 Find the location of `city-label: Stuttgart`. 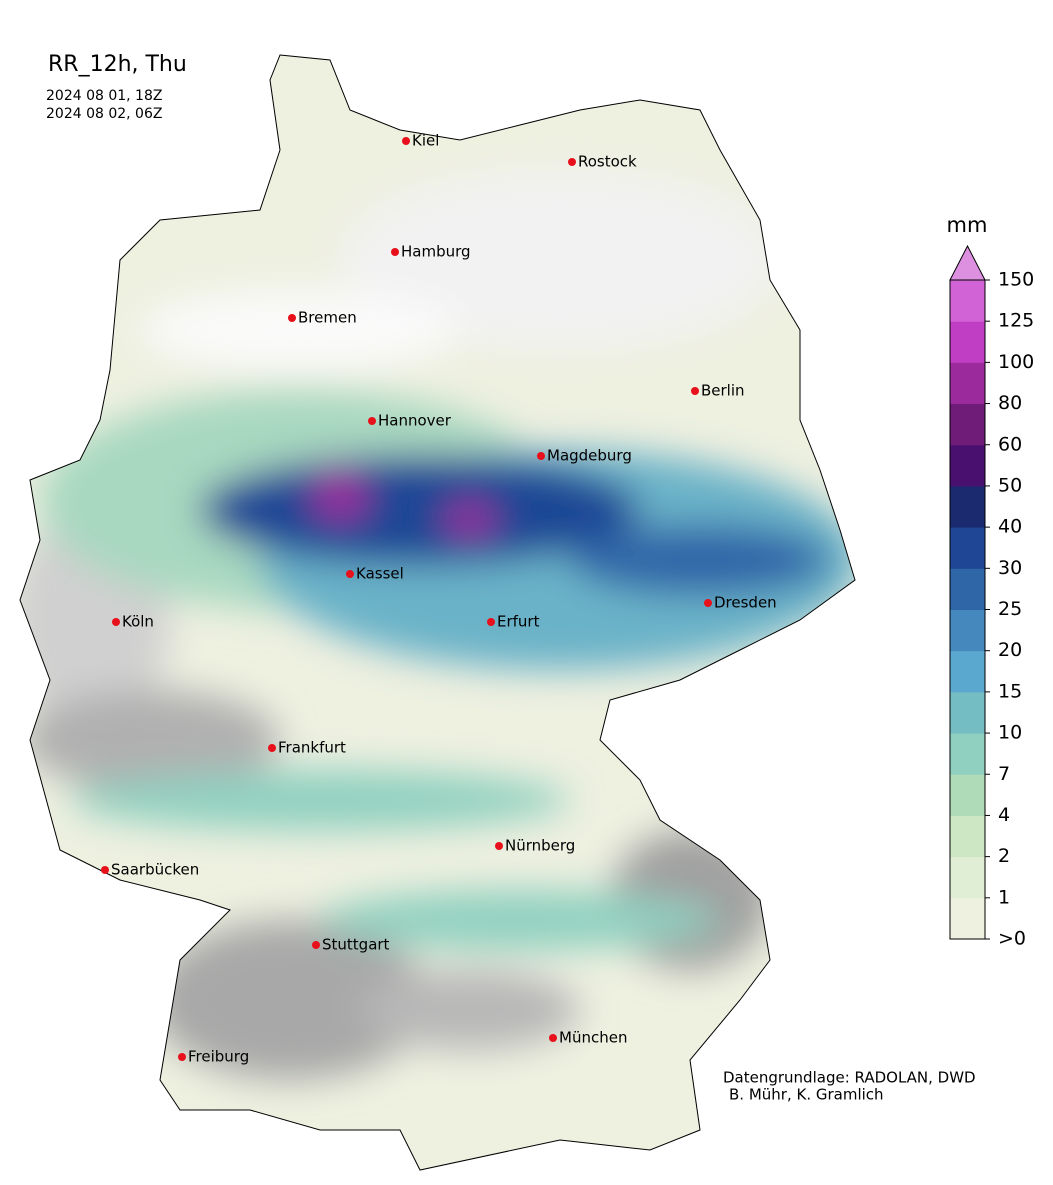

city-label: Stuttgart is located at coordinates (356, 945).